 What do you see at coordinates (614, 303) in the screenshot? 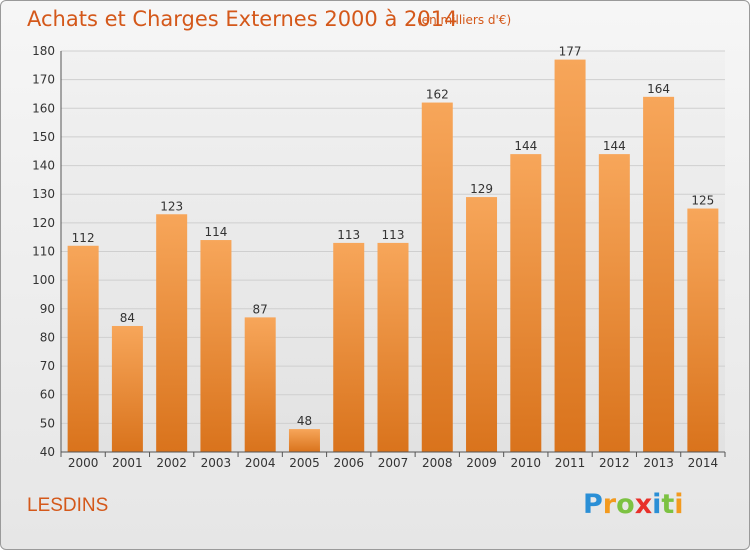
I see `bar-2012` at bounding box center [614, 303].